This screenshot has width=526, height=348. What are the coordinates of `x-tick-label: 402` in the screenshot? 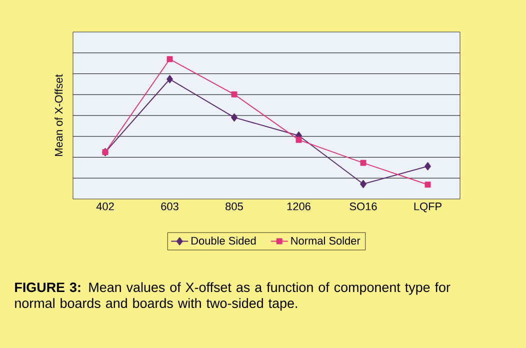 It's located at (105, 206).